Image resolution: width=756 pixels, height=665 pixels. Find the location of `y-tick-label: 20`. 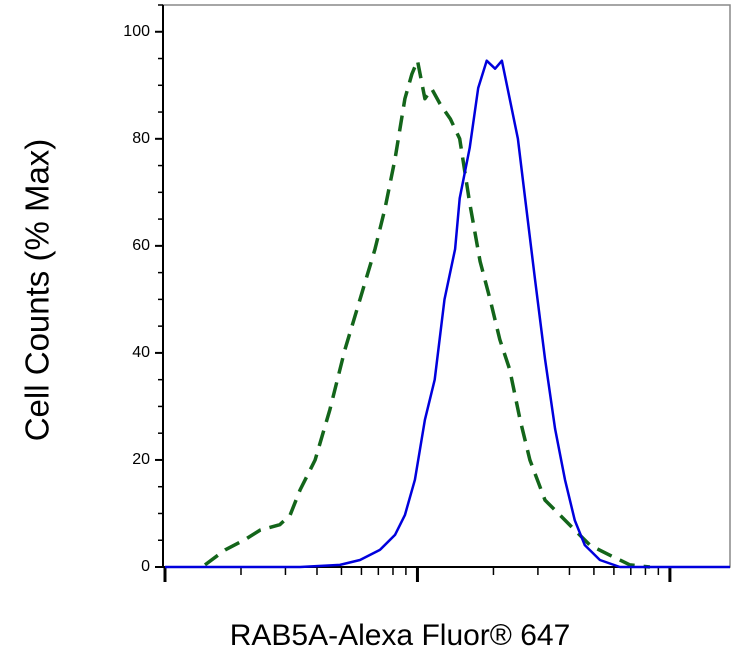

y-tick-label: 20 is located at coordinates (141, 459).